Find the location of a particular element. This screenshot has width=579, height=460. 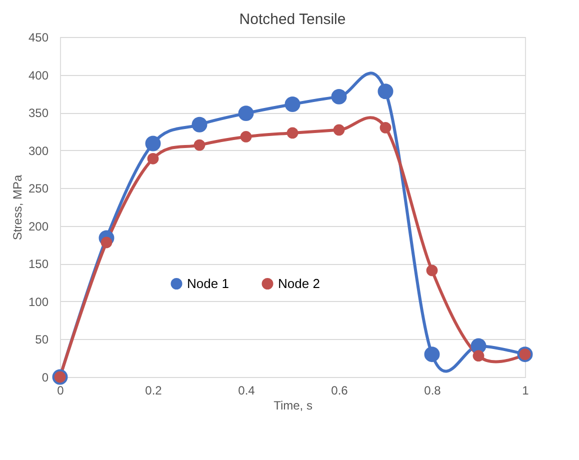

y-axis-title: Stress, MPa is located at coordinates (17, 207).